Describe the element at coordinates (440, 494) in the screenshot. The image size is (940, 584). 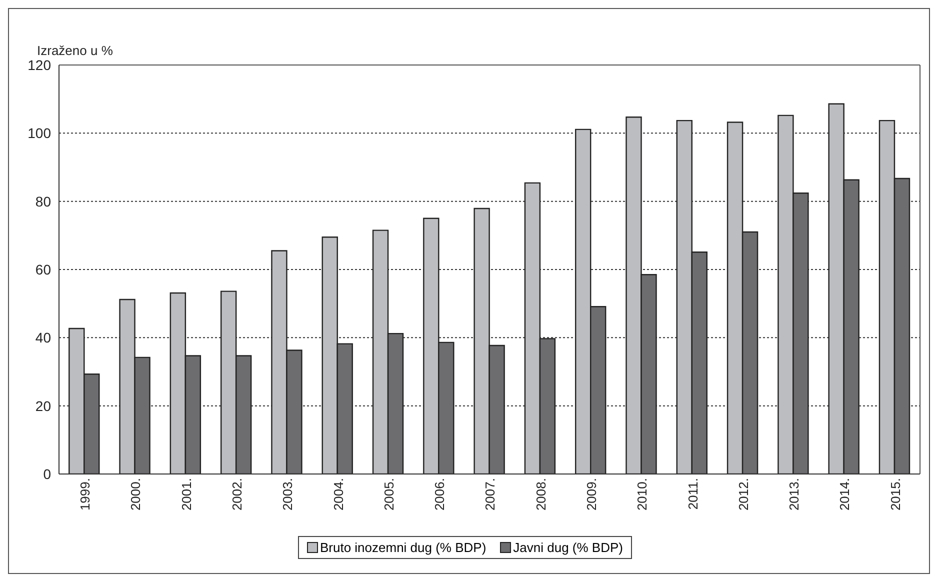
I see `x-tick-label: 2006.` at that location.